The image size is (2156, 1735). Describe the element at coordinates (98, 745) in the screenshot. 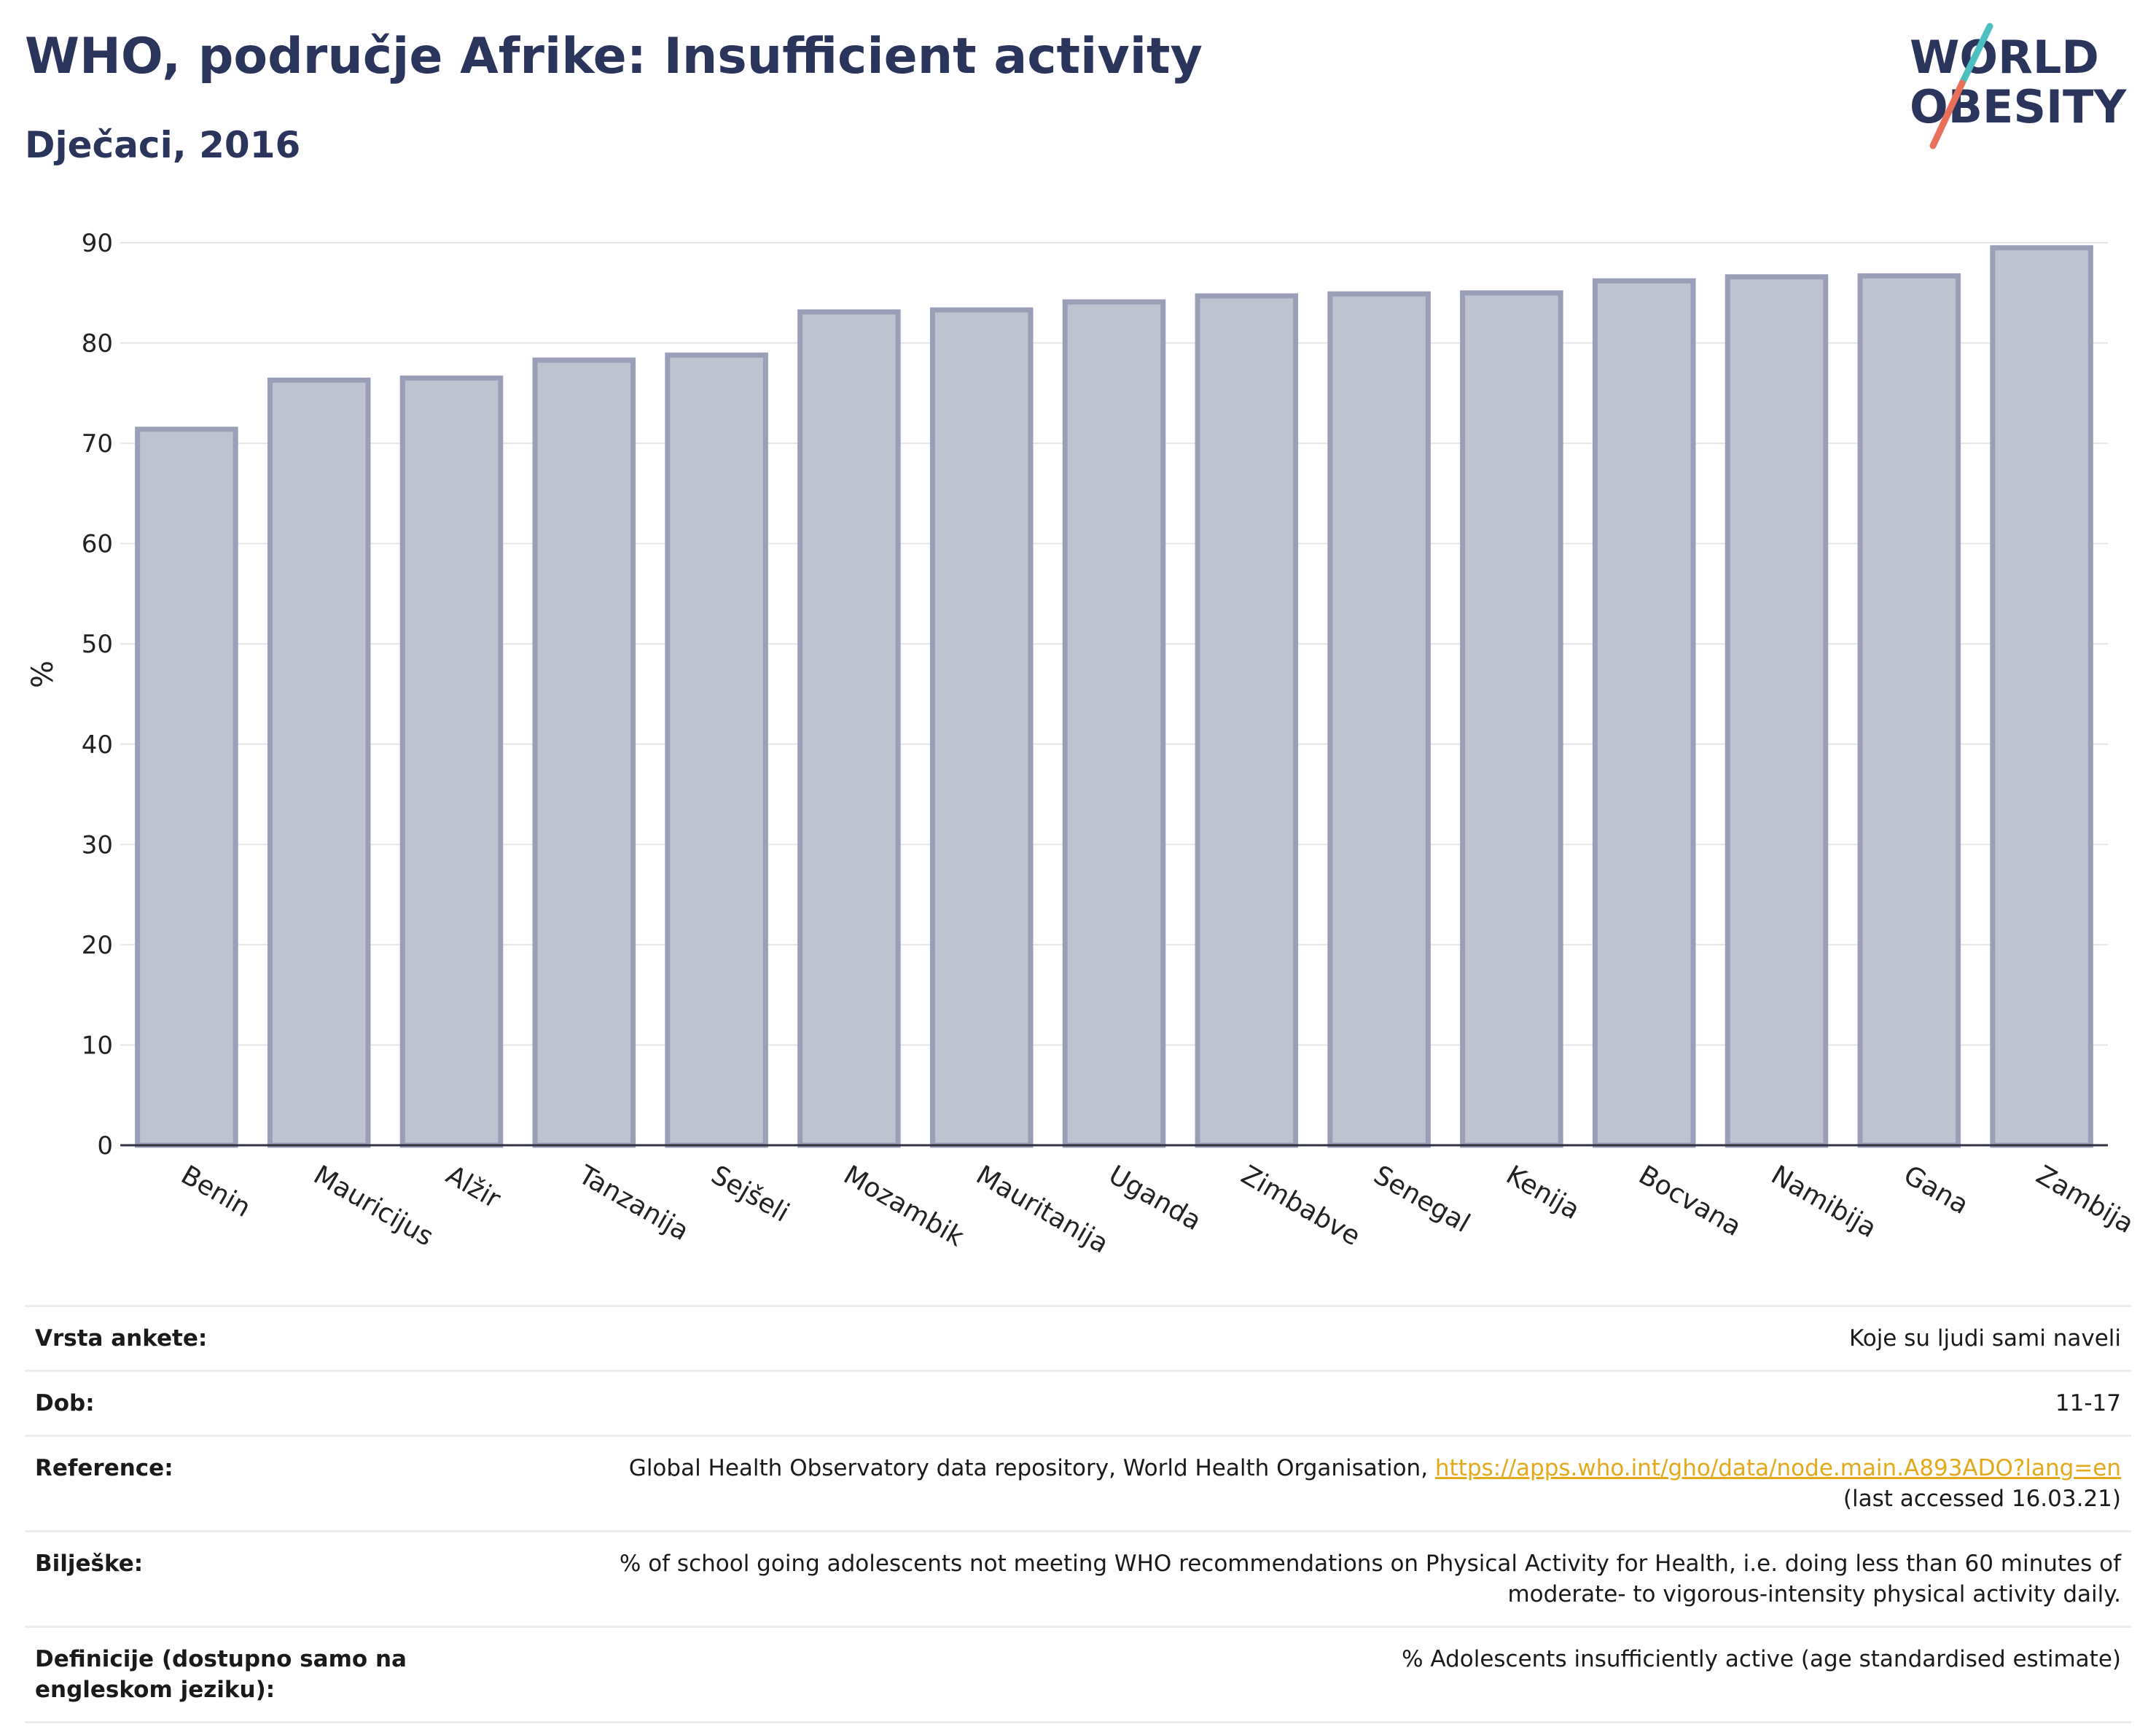

I see `y-tick-label: 40` at that location.